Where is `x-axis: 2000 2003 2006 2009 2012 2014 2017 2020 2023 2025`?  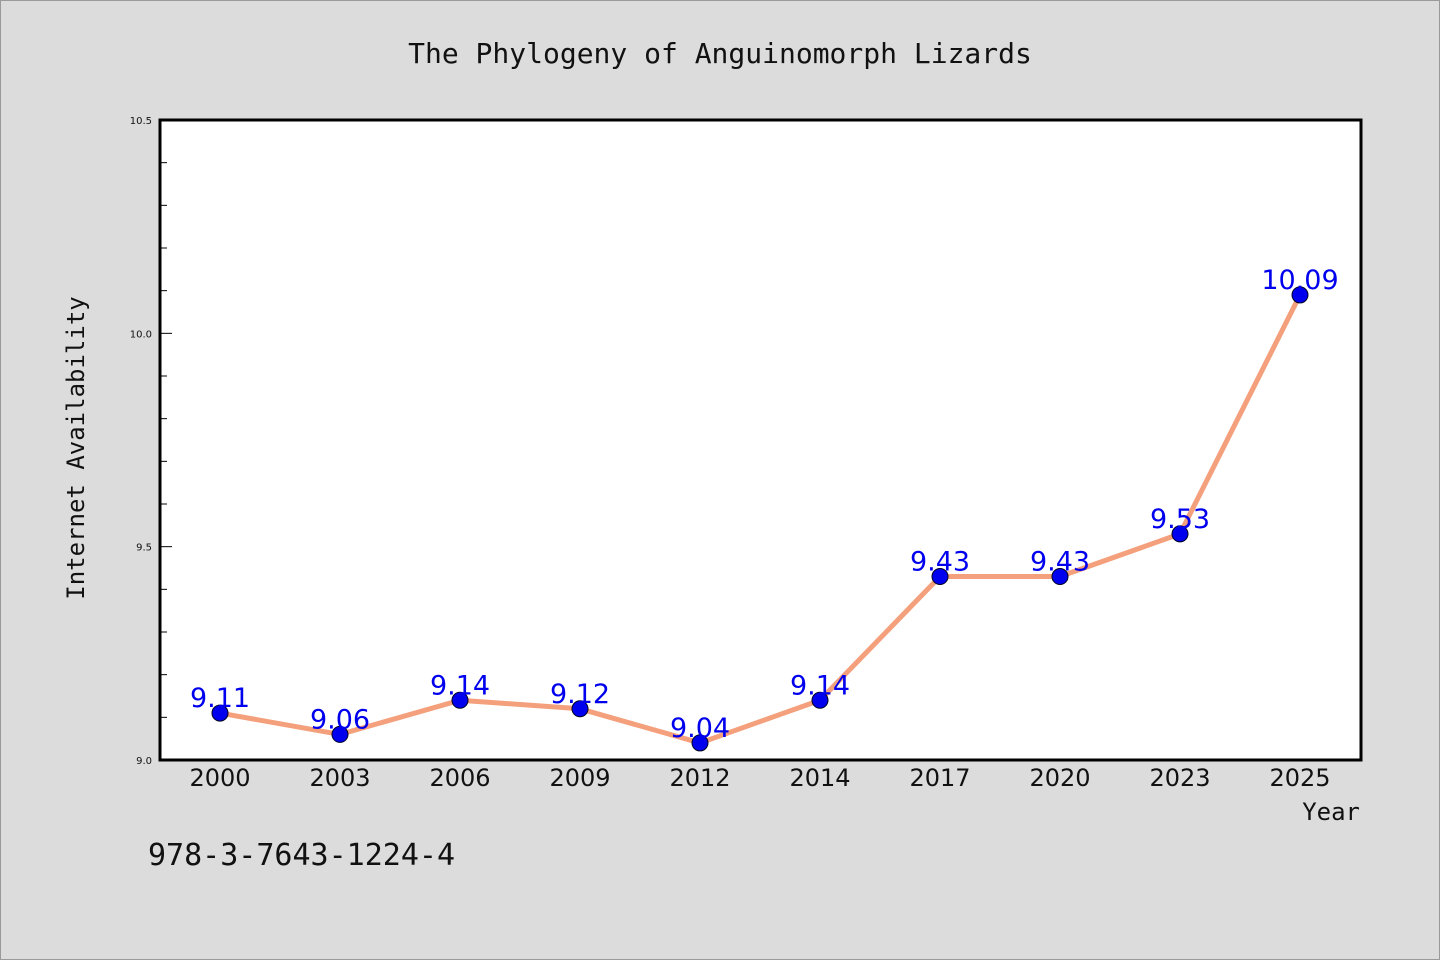
x-axis: 2000 2003 2006 2009 2012 2014 2017 2020 2023 2025 is located at coordinates (759, 778).